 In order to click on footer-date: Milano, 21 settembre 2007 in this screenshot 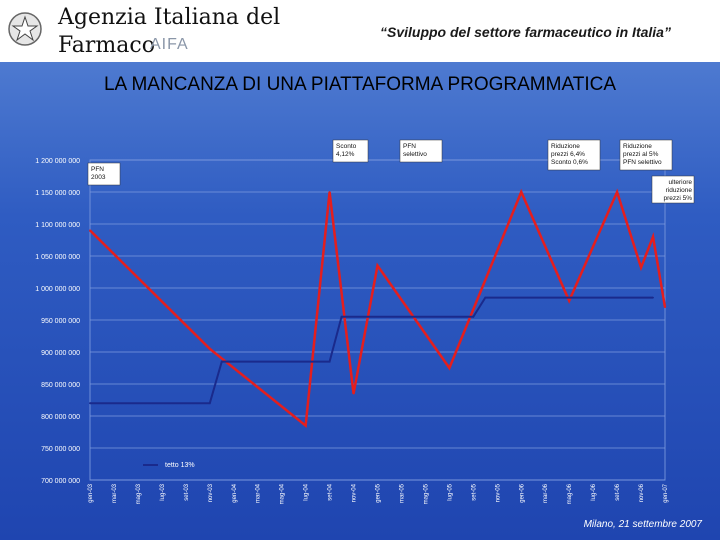, I will do `click(642, 524)`.